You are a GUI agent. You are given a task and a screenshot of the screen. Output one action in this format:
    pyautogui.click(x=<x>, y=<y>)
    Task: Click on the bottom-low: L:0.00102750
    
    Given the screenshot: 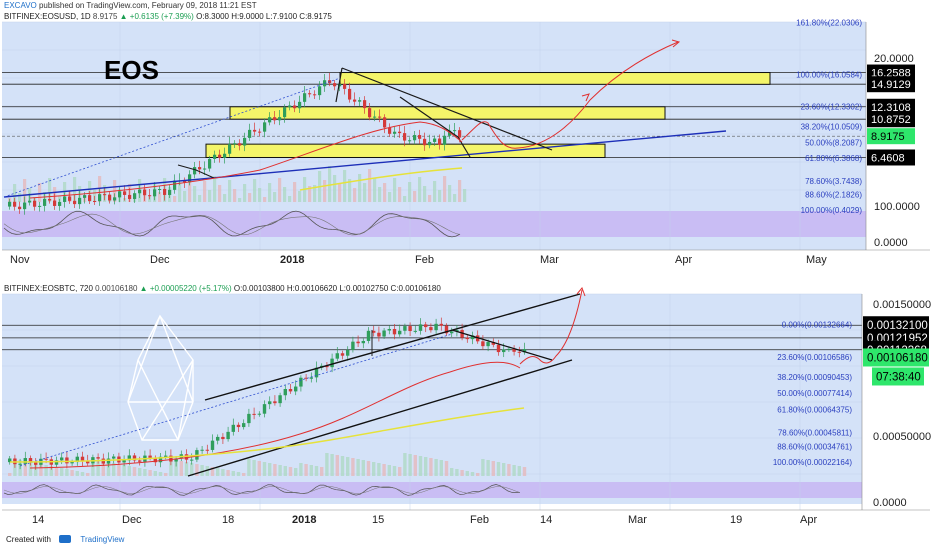 What is the action you would take?
    pyautogui.click(x=364, y=288)
    